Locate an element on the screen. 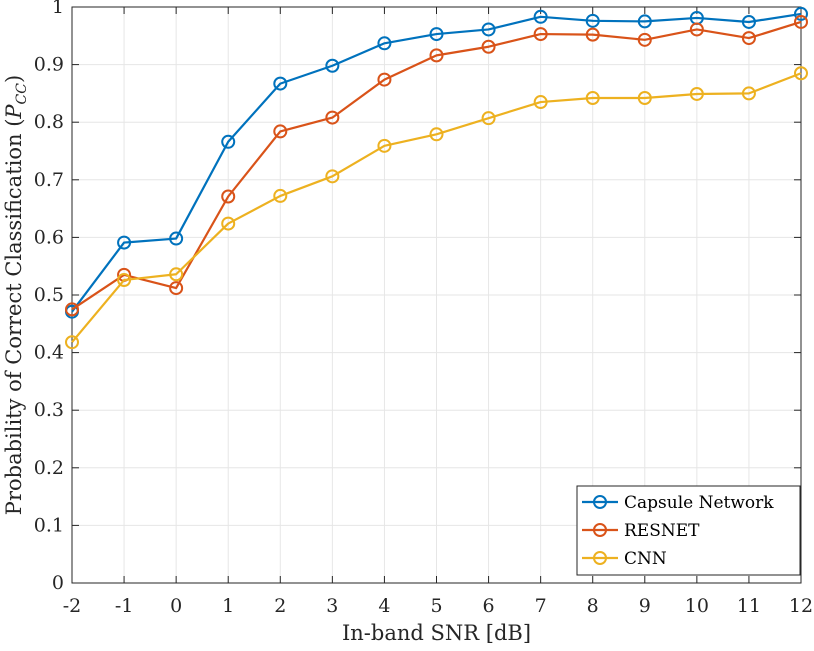 The image size is (814, 651). y-tick-label: 0.2 is located at coordinates (49, 468).